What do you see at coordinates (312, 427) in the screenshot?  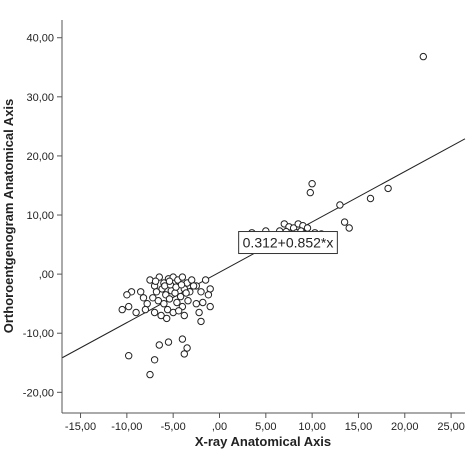 I see `x-tick-label: 10,00` at bounding box center [312, 427].